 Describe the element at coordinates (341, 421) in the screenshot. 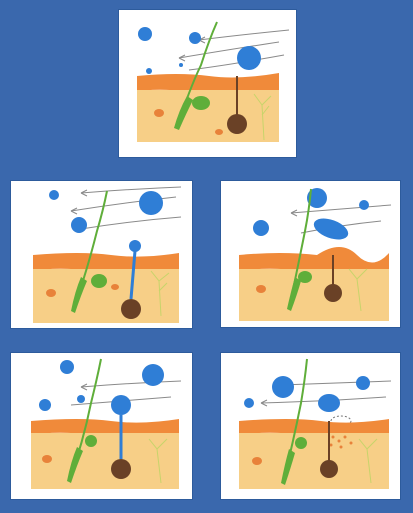

I see `released-contents` at that location.